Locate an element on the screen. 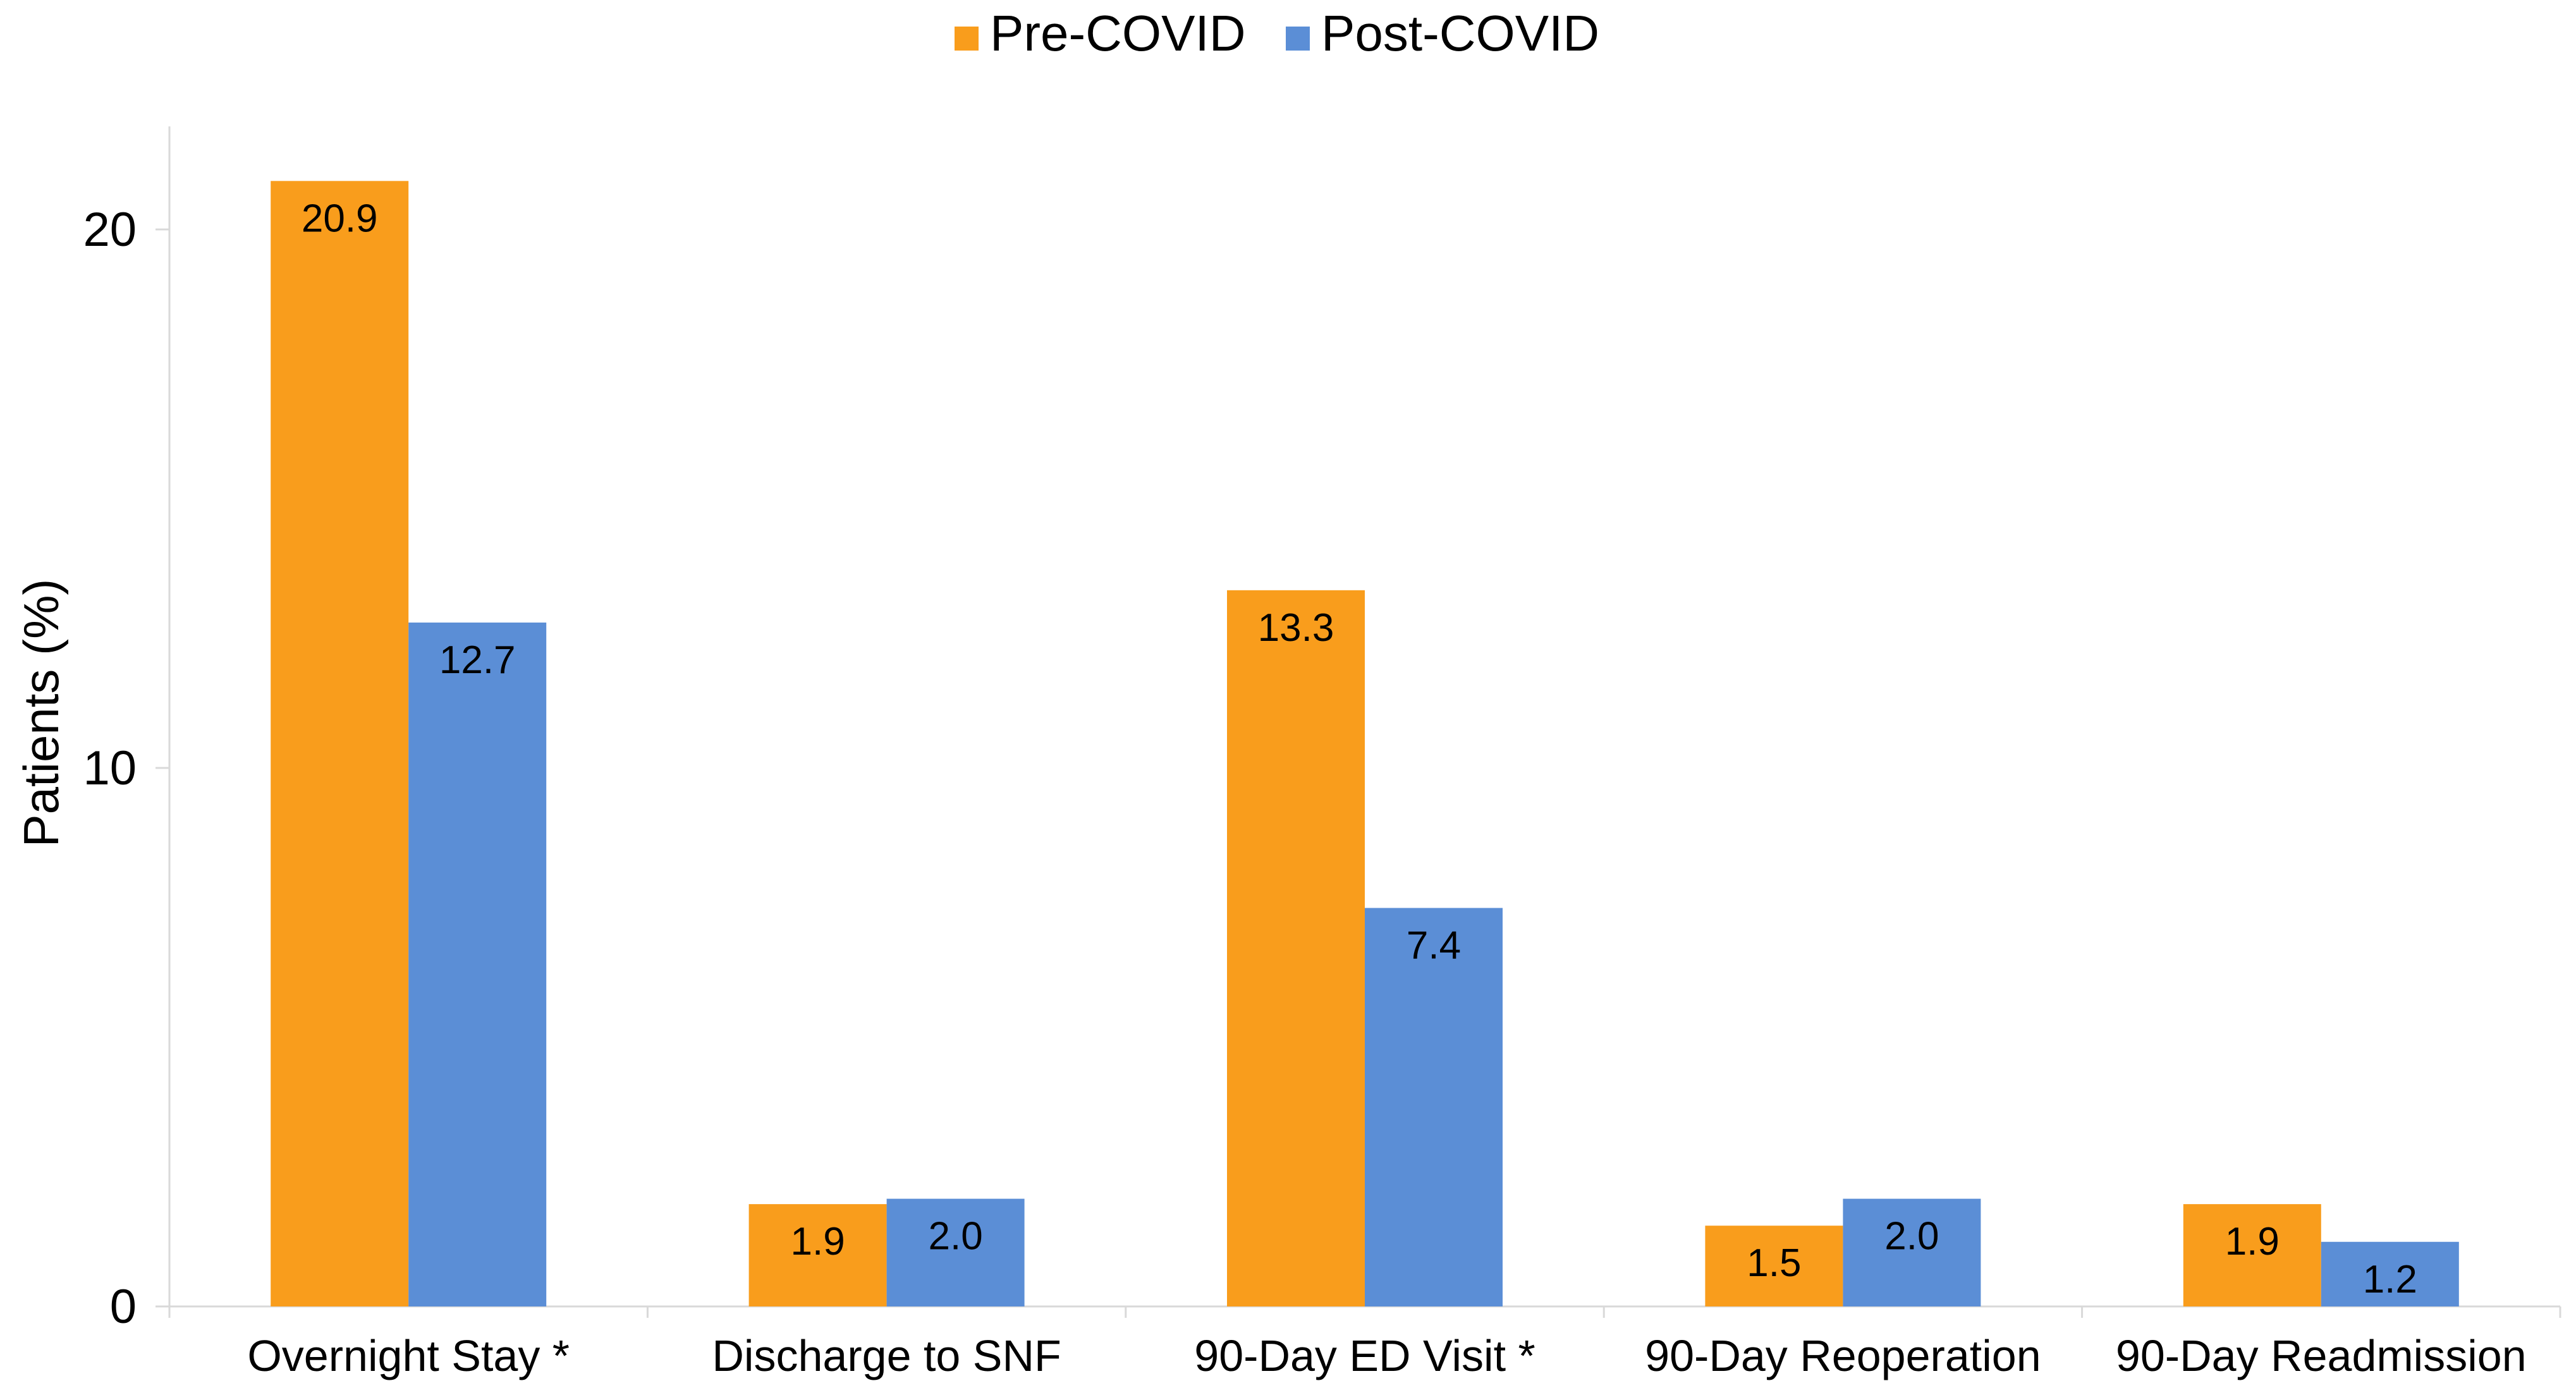 The image size is (2576, 1400). data-label: 12.7 is located at coordinates (477, 660).